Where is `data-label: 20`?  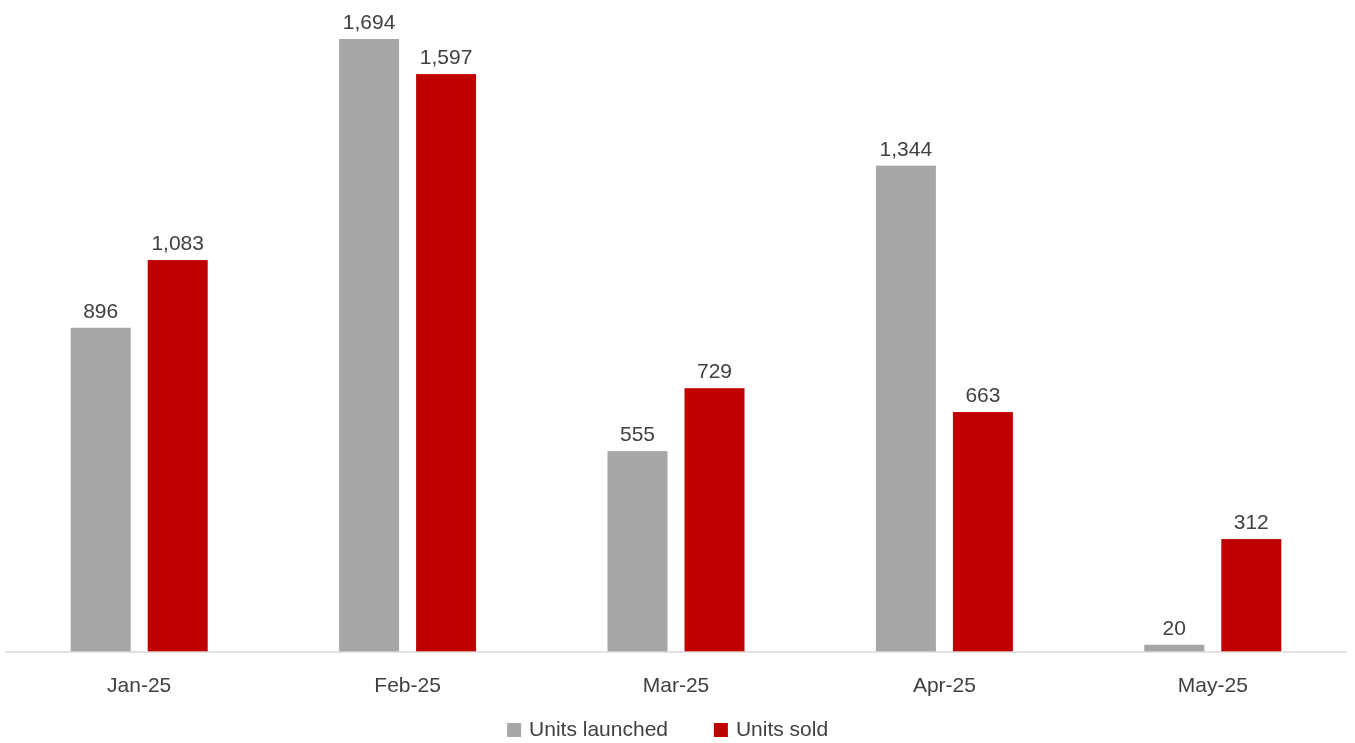
data-label: 20 is located at coordinates (1174, 627).